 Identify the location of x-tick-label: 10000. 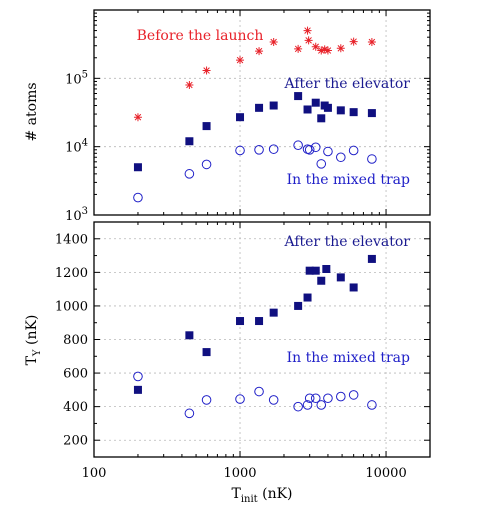
(385, 473).